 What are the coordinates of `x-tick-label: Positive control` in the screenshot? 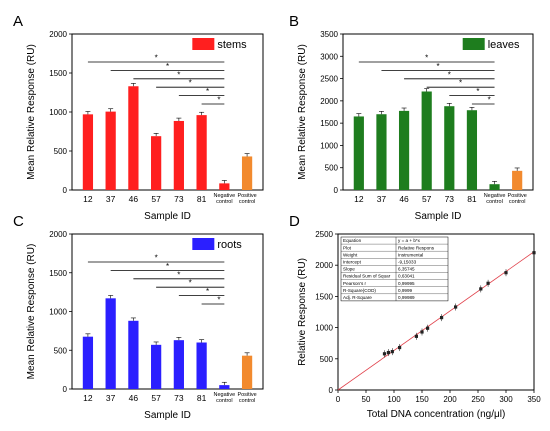 It's located at (246, 199).